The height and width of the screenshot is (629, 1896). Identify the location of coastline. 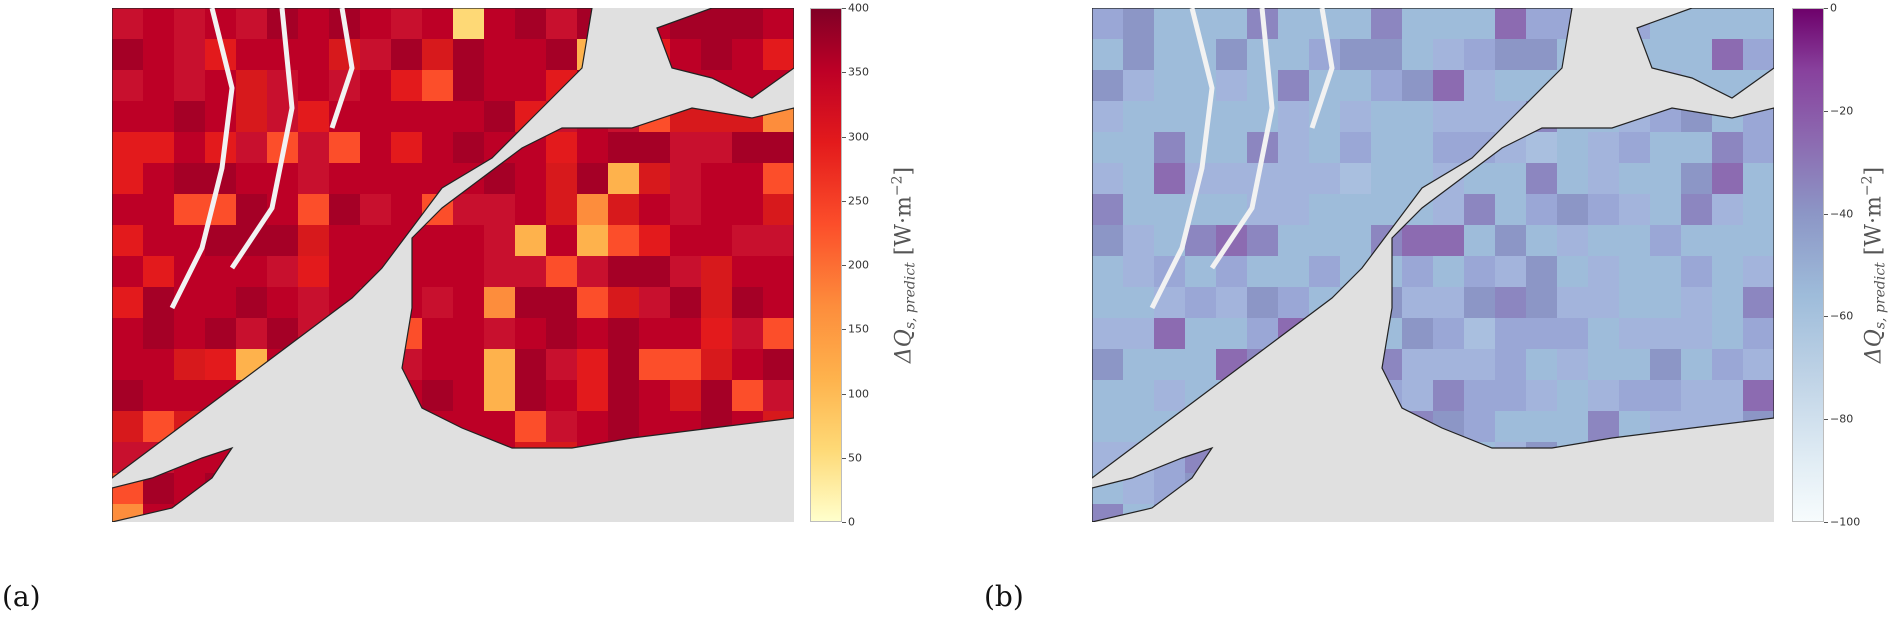
(173, 484).